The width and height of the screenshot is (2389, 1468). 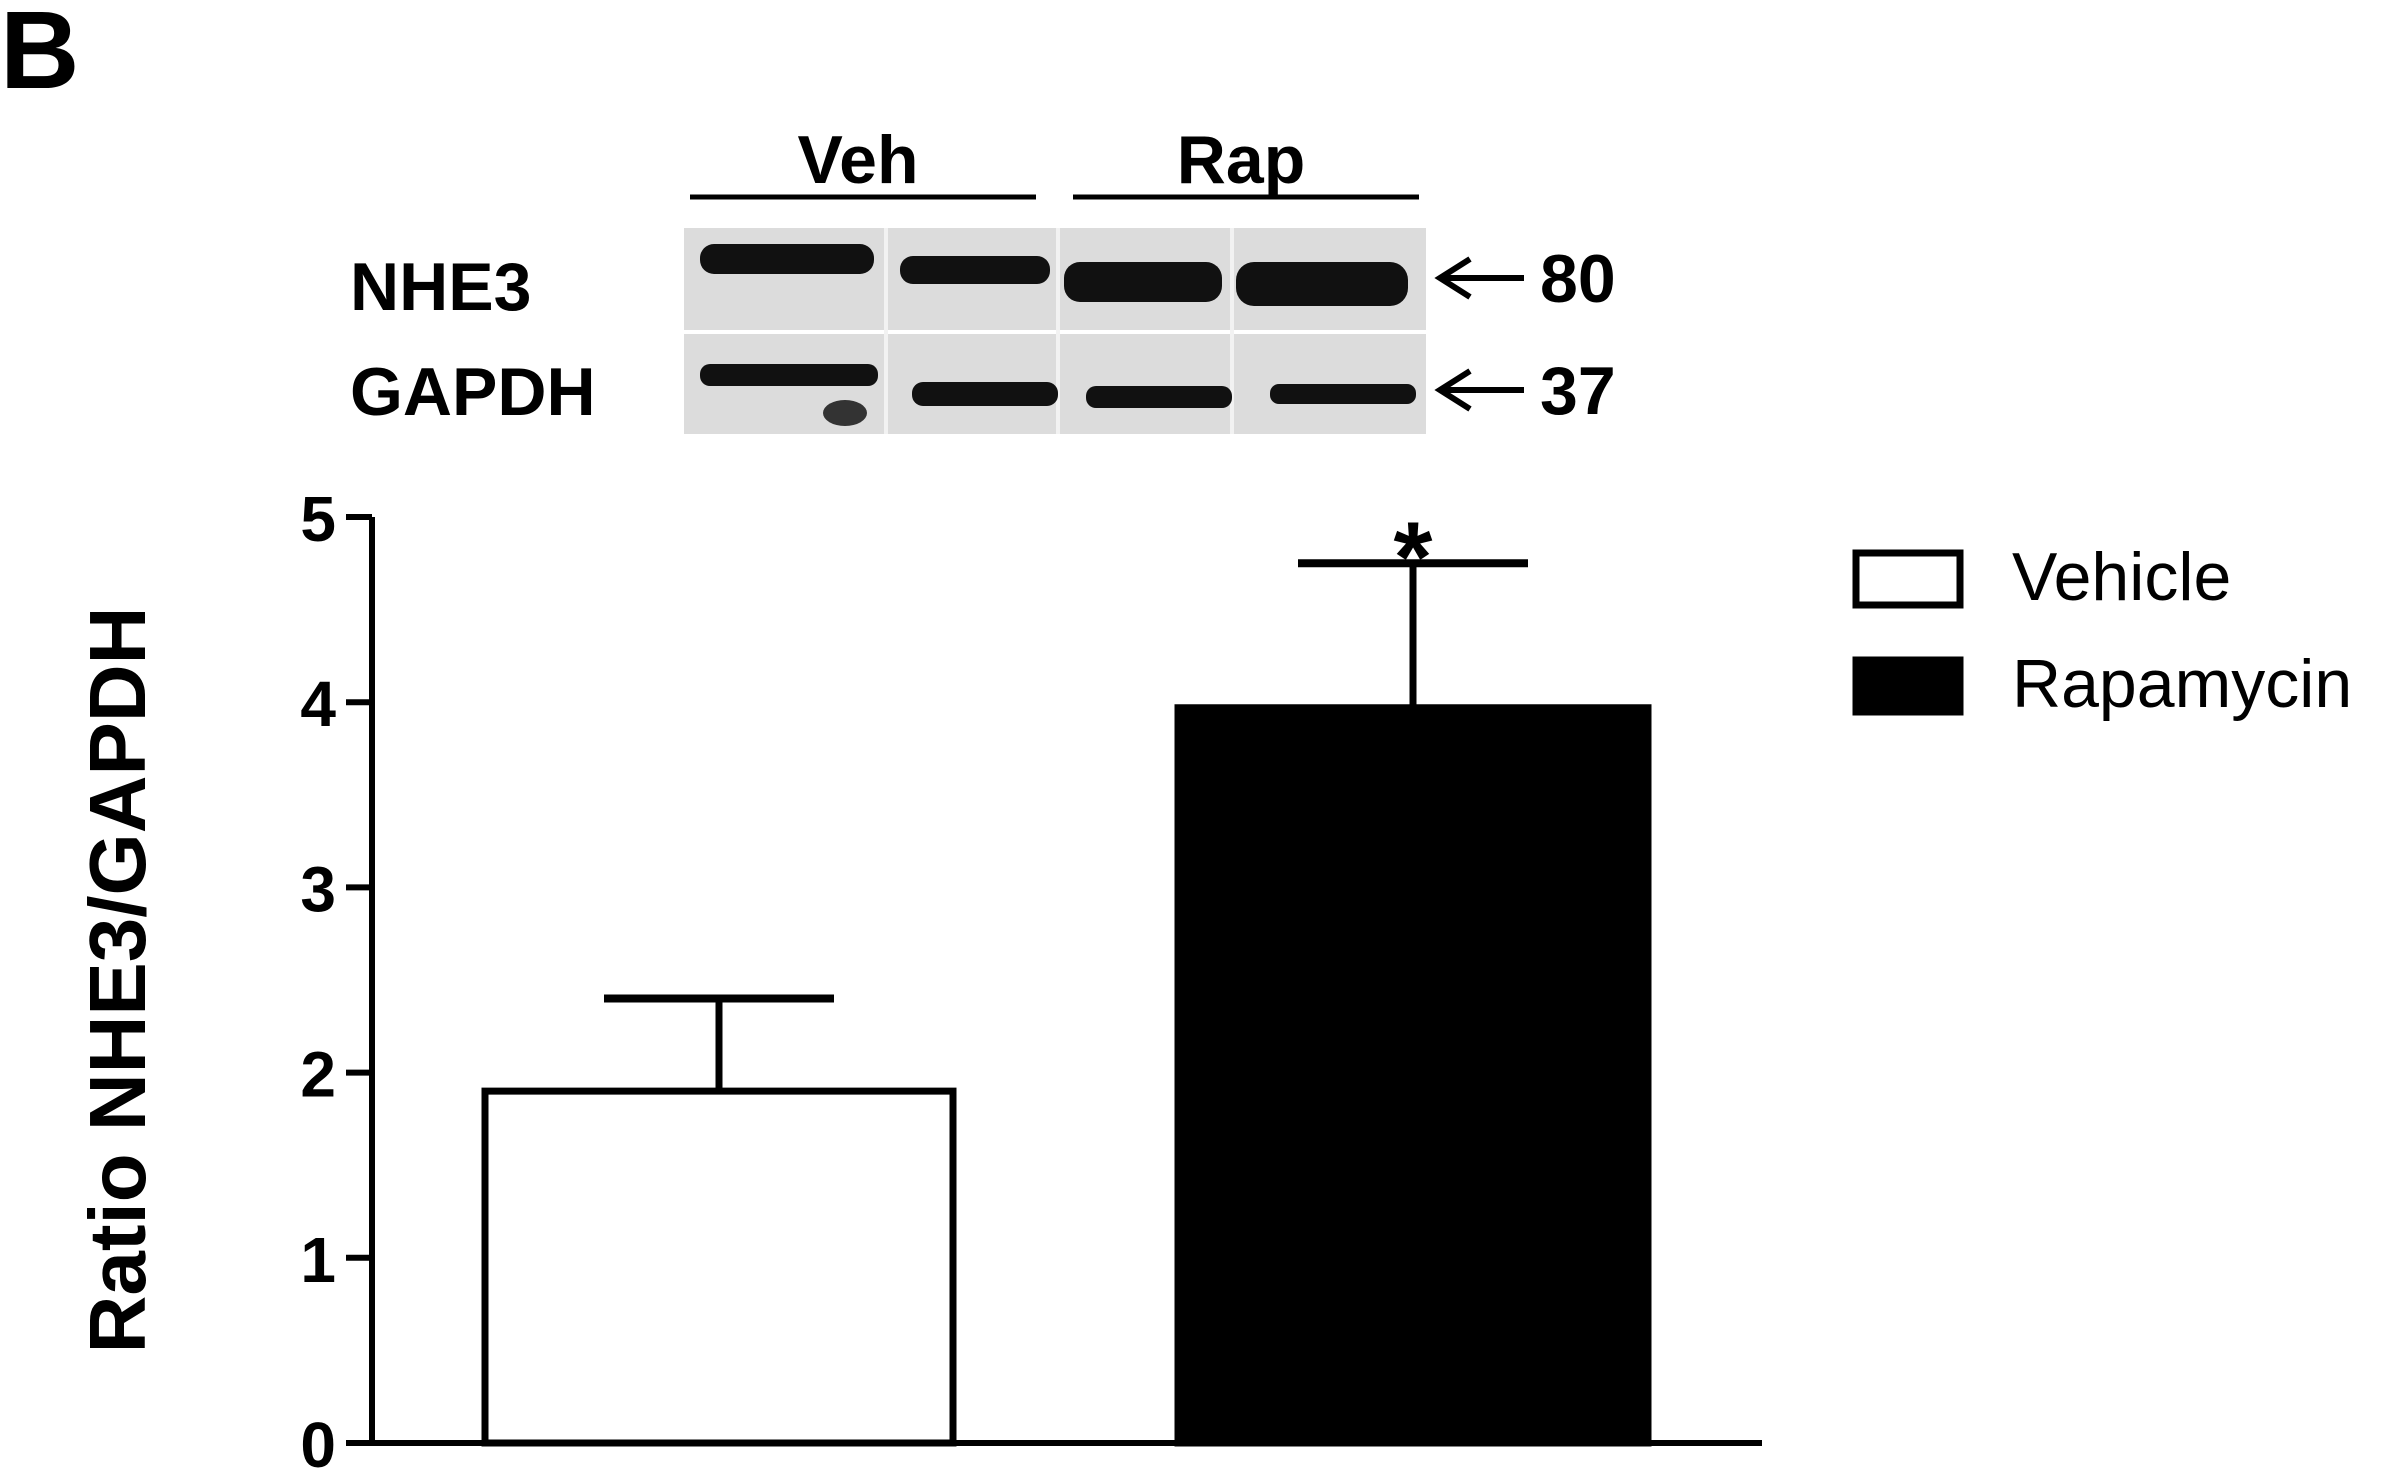 I want to click on blot-band-gapdh-lane1, so click(x=789, y=375).